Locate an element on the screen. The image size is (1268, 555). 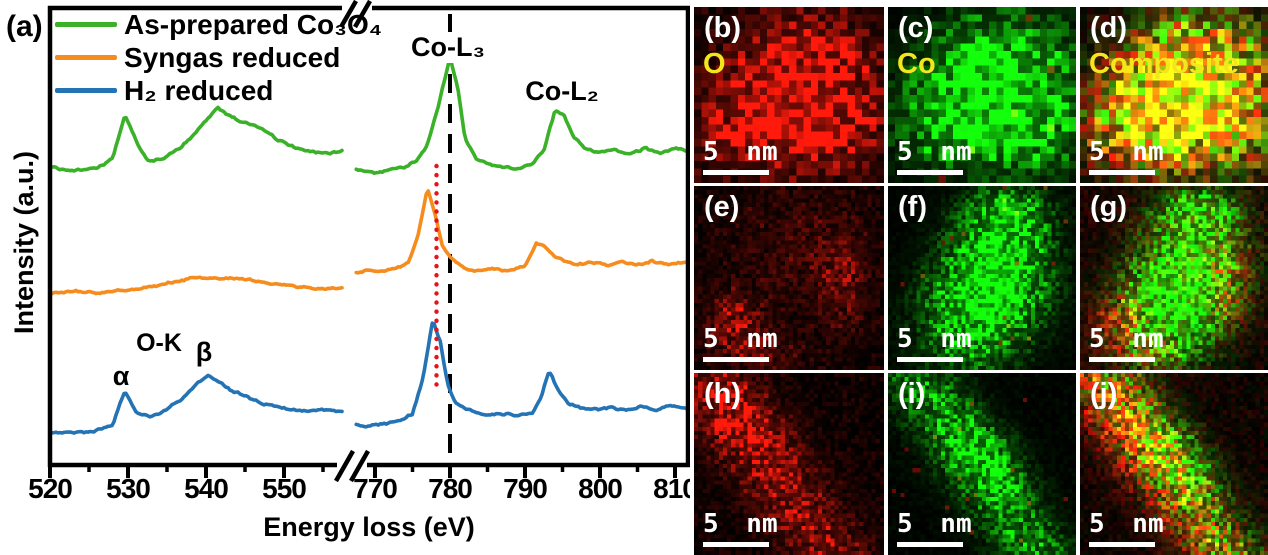
eels-map-panel-c: (c) Co 5 nm is located at coordinates (982, 95).